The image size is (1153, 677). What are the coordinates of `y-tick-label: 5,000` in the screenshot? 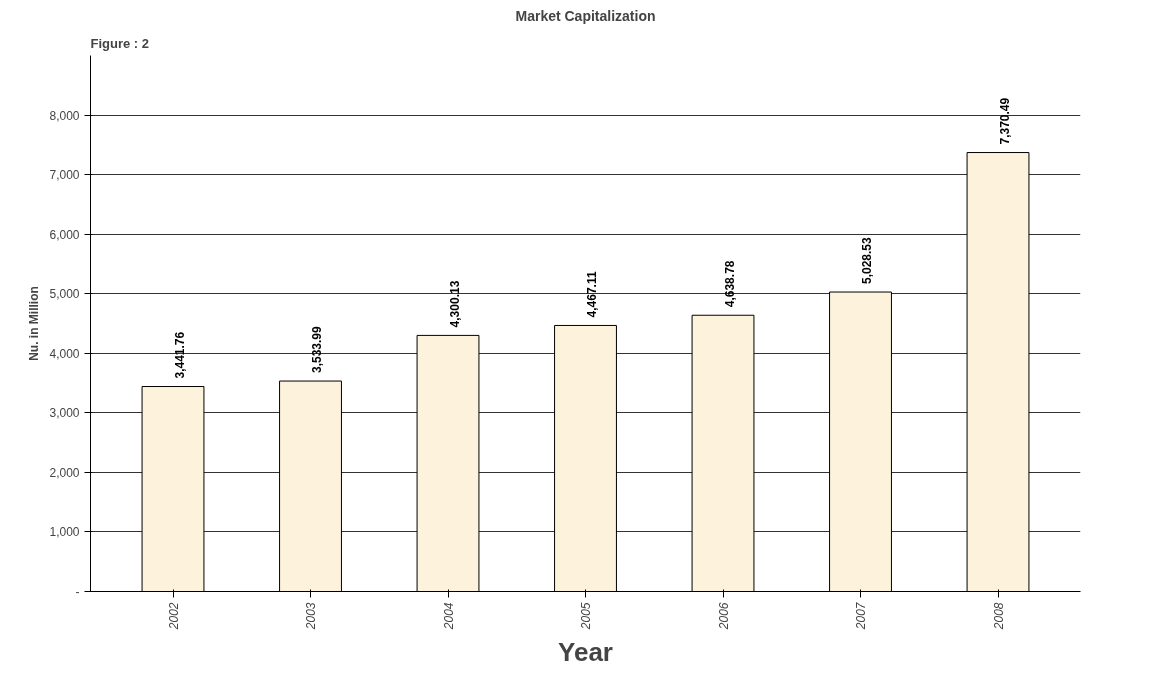 It's located at (64, 294).